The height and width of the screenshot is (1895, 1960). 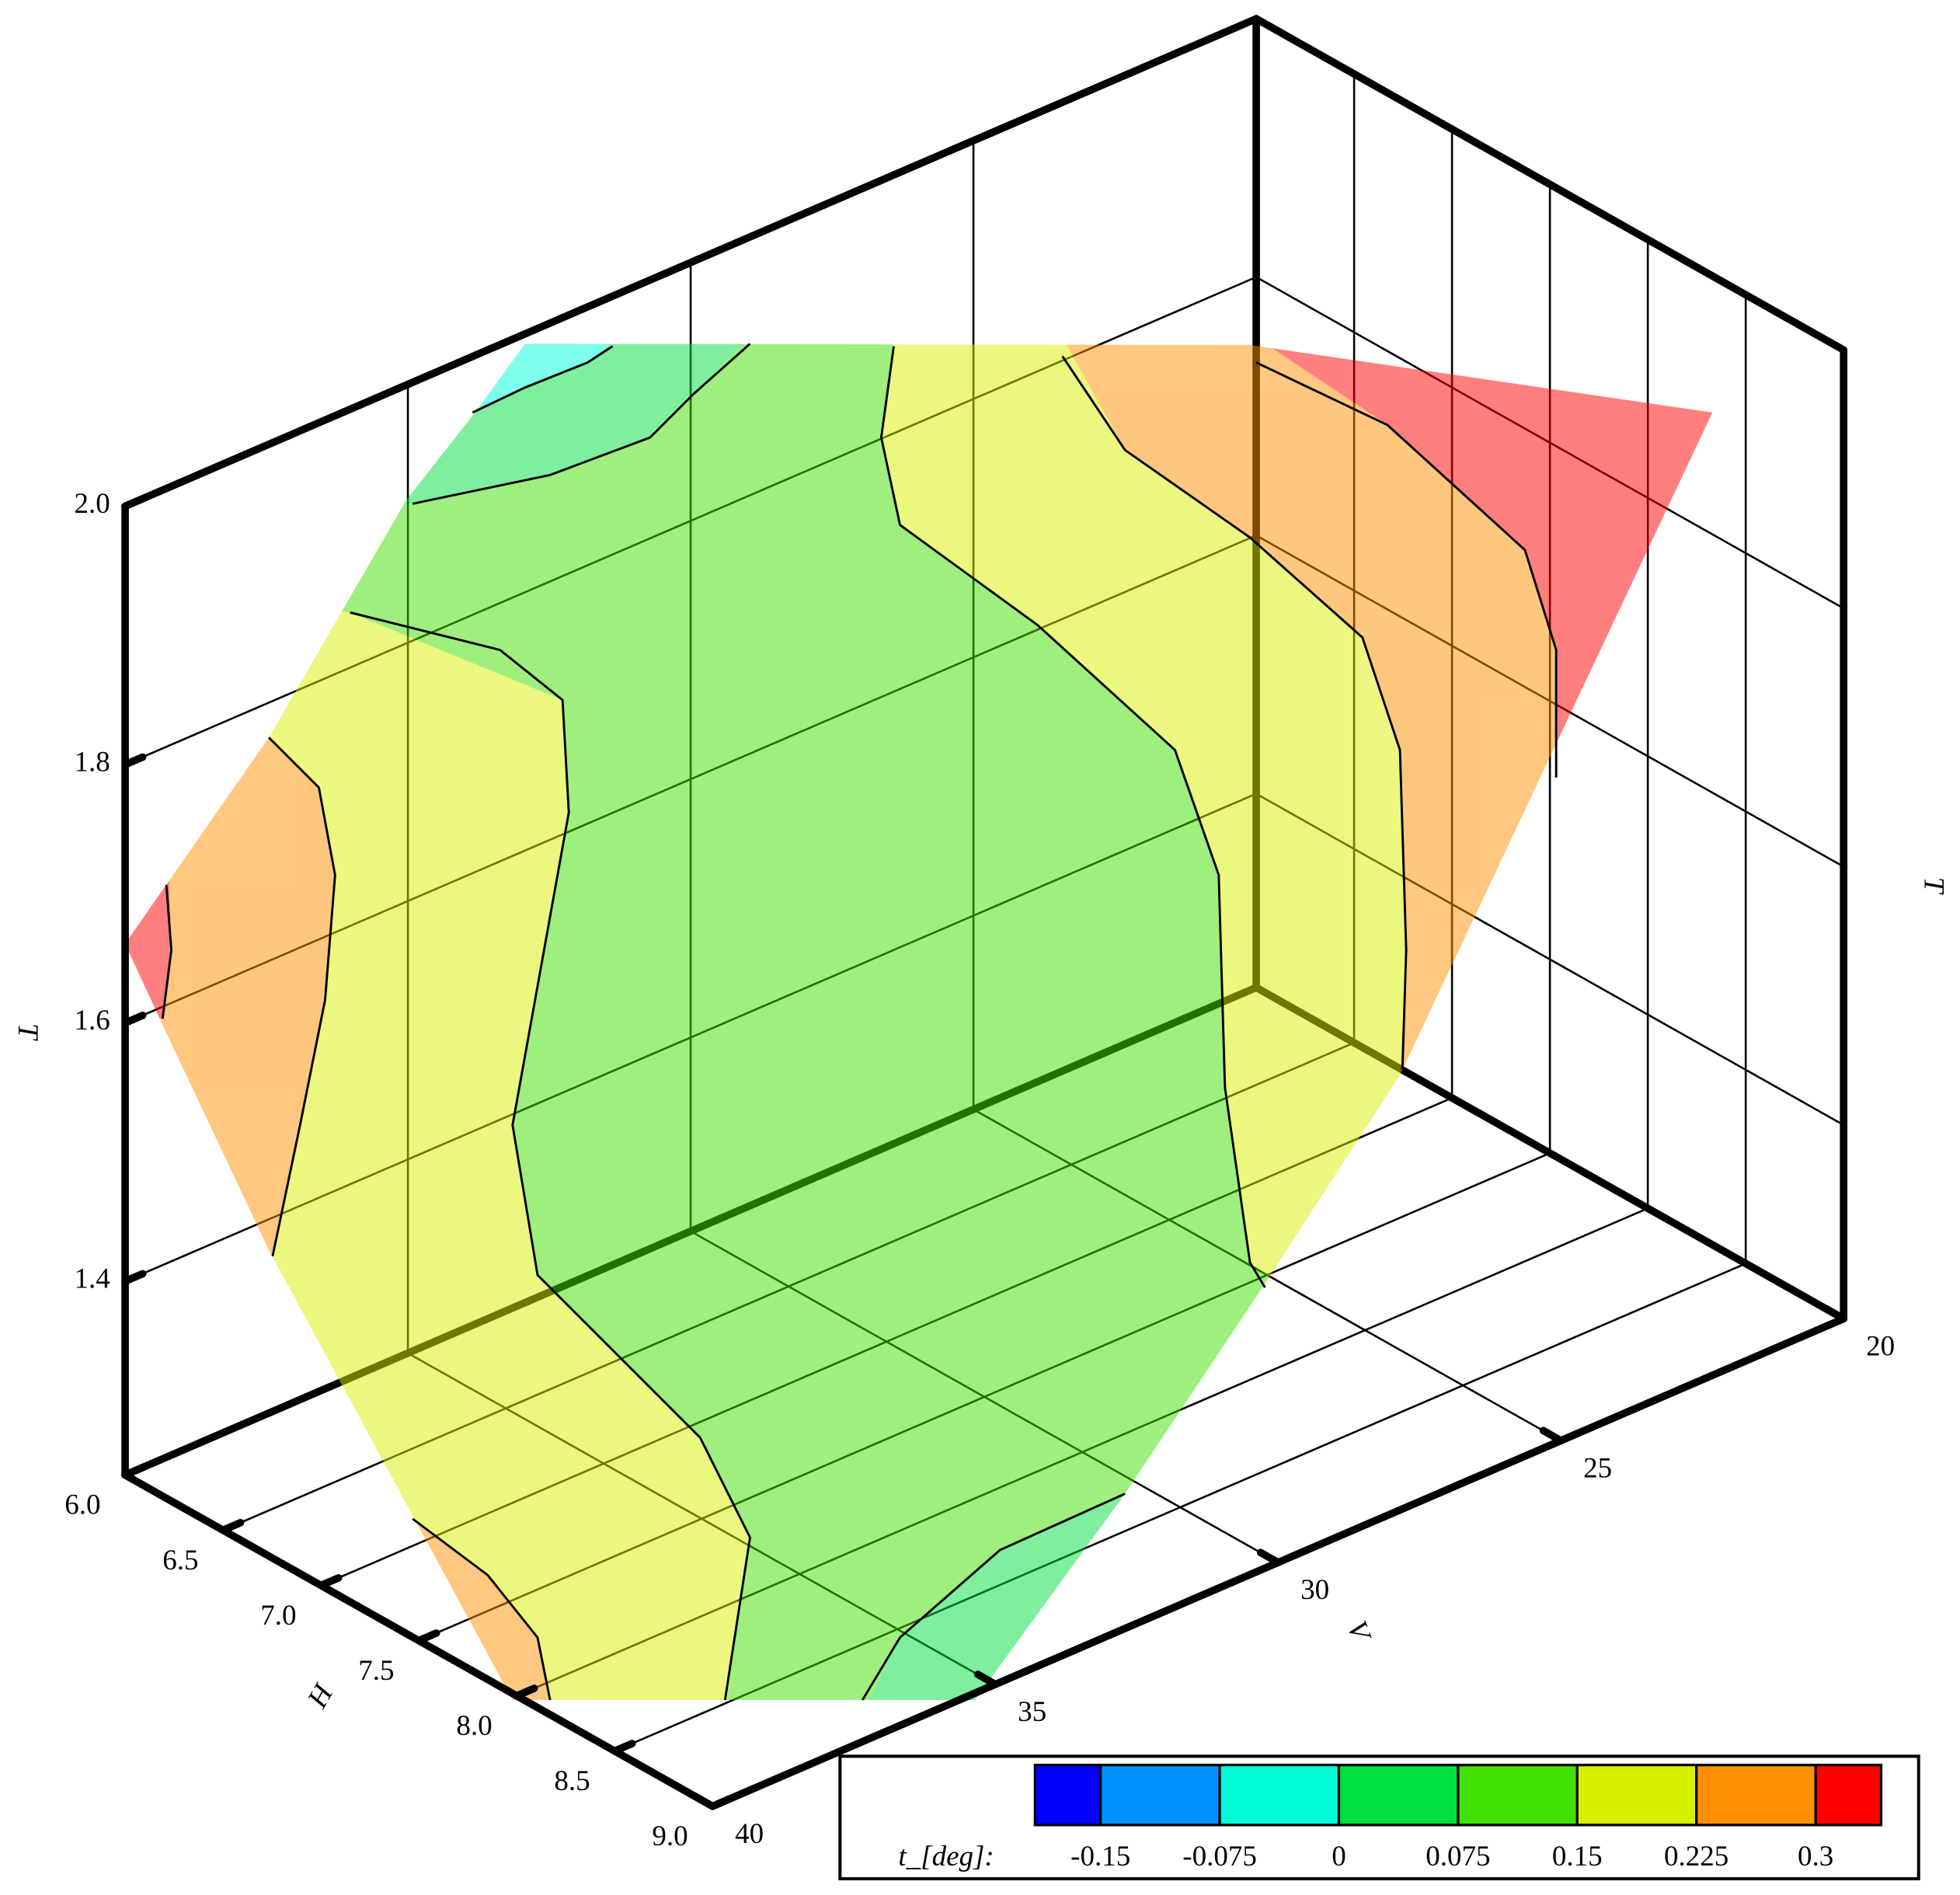 I want to click on x-axis-title: H, so click(x=321, y=1696).